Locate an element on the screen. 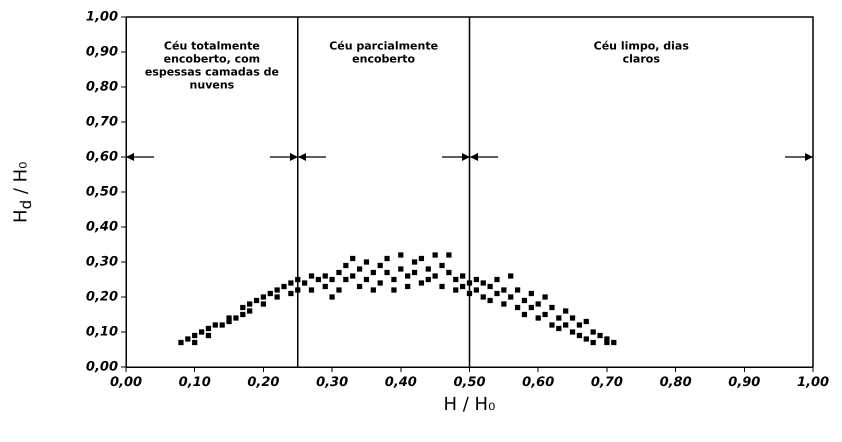 This screenshot has width=842, height=442. x-tick-label: 0,90 is located at coordinates (744, 382).